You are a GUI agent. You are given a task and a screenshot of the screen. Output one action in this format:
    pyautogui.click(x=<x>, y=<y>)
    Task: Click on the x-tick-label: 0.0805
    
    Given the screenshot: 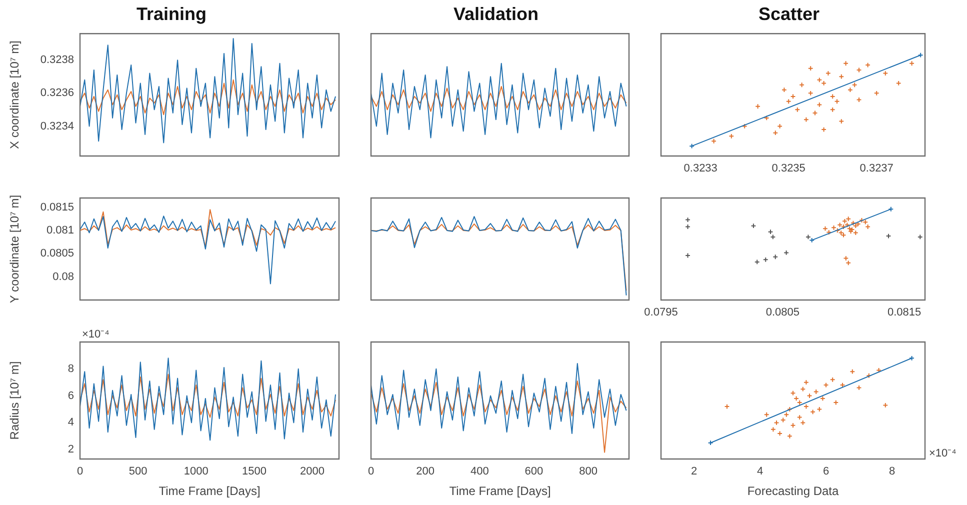 What is the action you would take?
    pyautogui.click(x=783, y=312)
    